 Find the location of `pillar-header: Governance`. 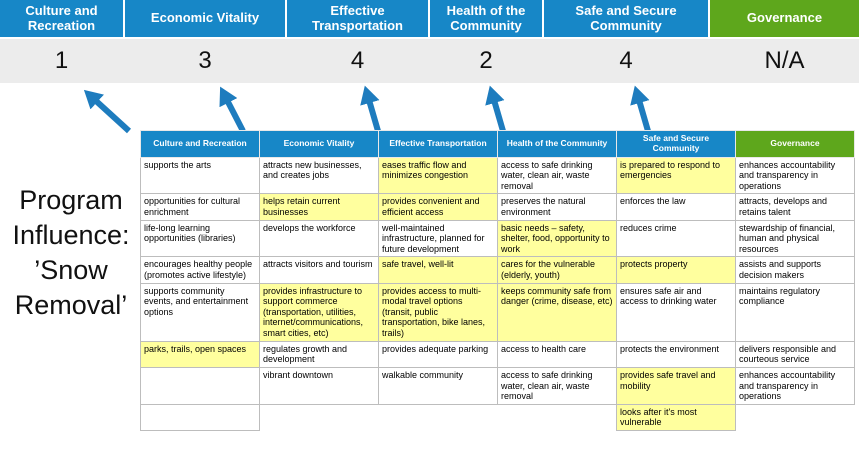

pillar-header: Governance is located at coordinates (784, 18).